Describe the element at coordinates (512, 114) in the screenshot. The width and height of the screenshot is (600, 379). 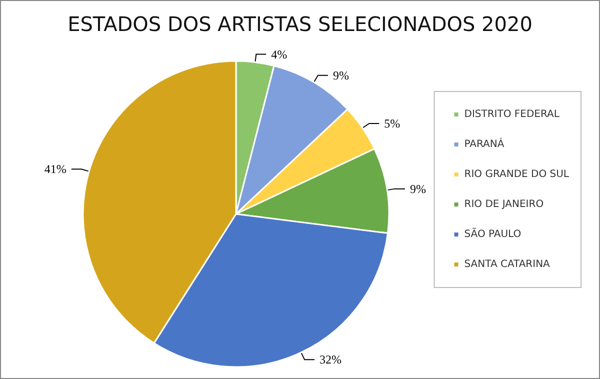
I see `legend-label: DISTRITO FEDERAL` at that location.